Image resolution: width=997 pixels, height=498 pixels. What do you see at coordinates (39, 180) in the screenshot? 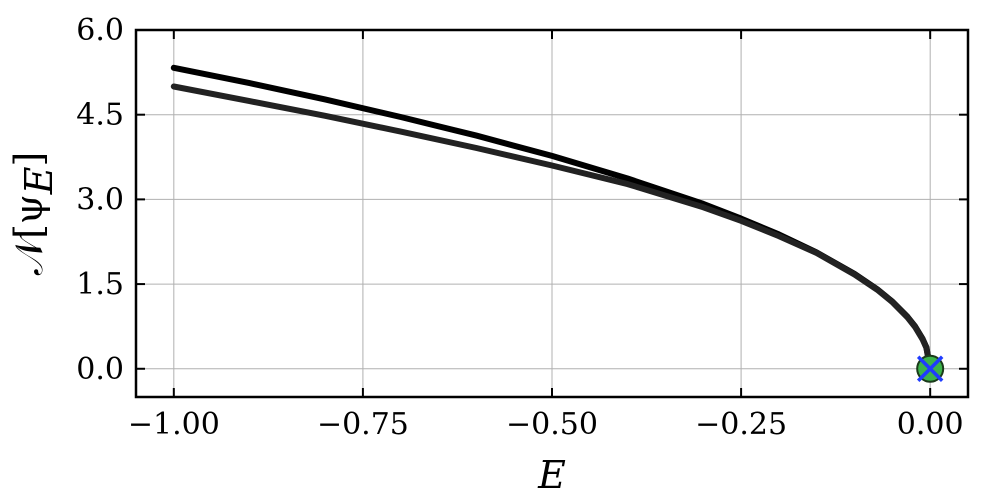
I see `y-axis-label-sub: E` at bounding box center [39, 180].